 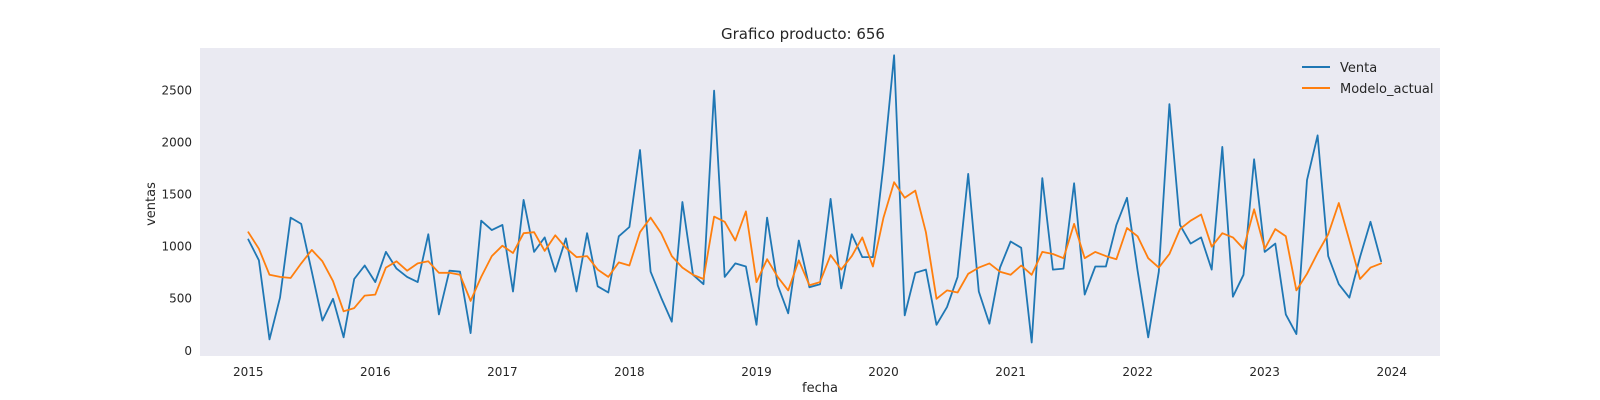 What do you see at coordinates (1387, 89) in the screenshot?
I see `legend-label-modelo-actual: Modelo_actual` at bounding box center [1387, 89].